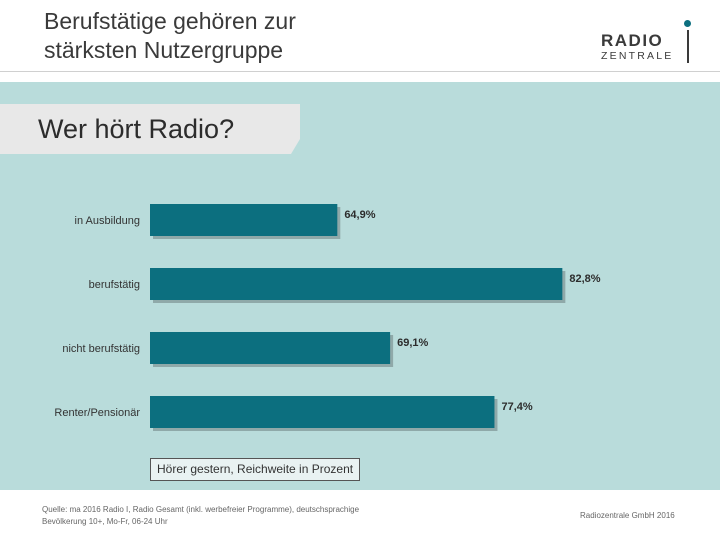 This screenshot has width=720, height=540. I want to click on chart-title: Wer hört Radio?, so click(136, 129).